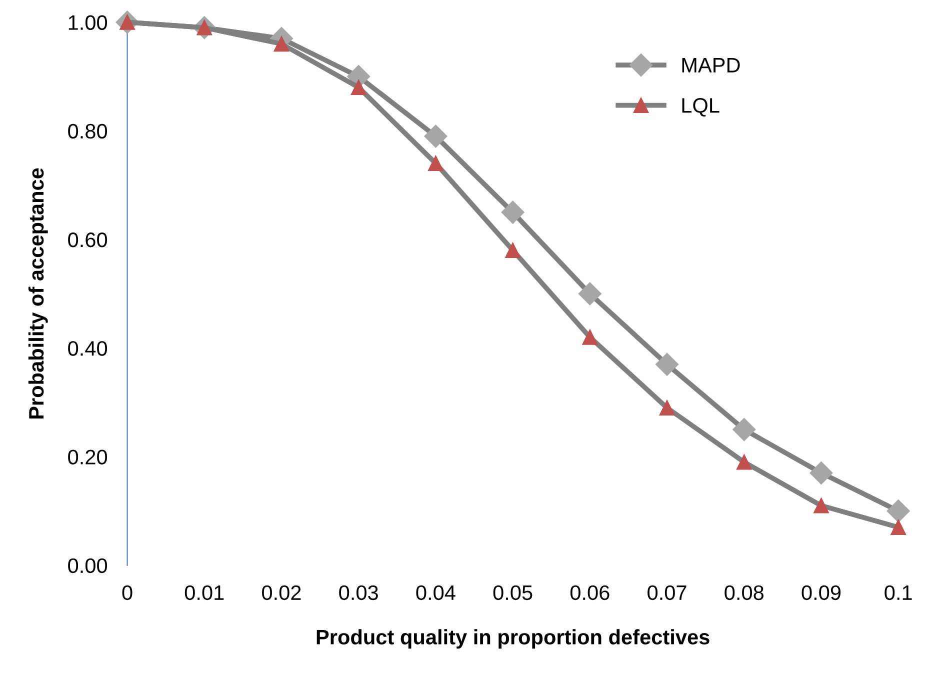  Describe the element at coordinates (38, 293) in the screenshot. I see `y-axis-title: Probability of acceptance` at that location.